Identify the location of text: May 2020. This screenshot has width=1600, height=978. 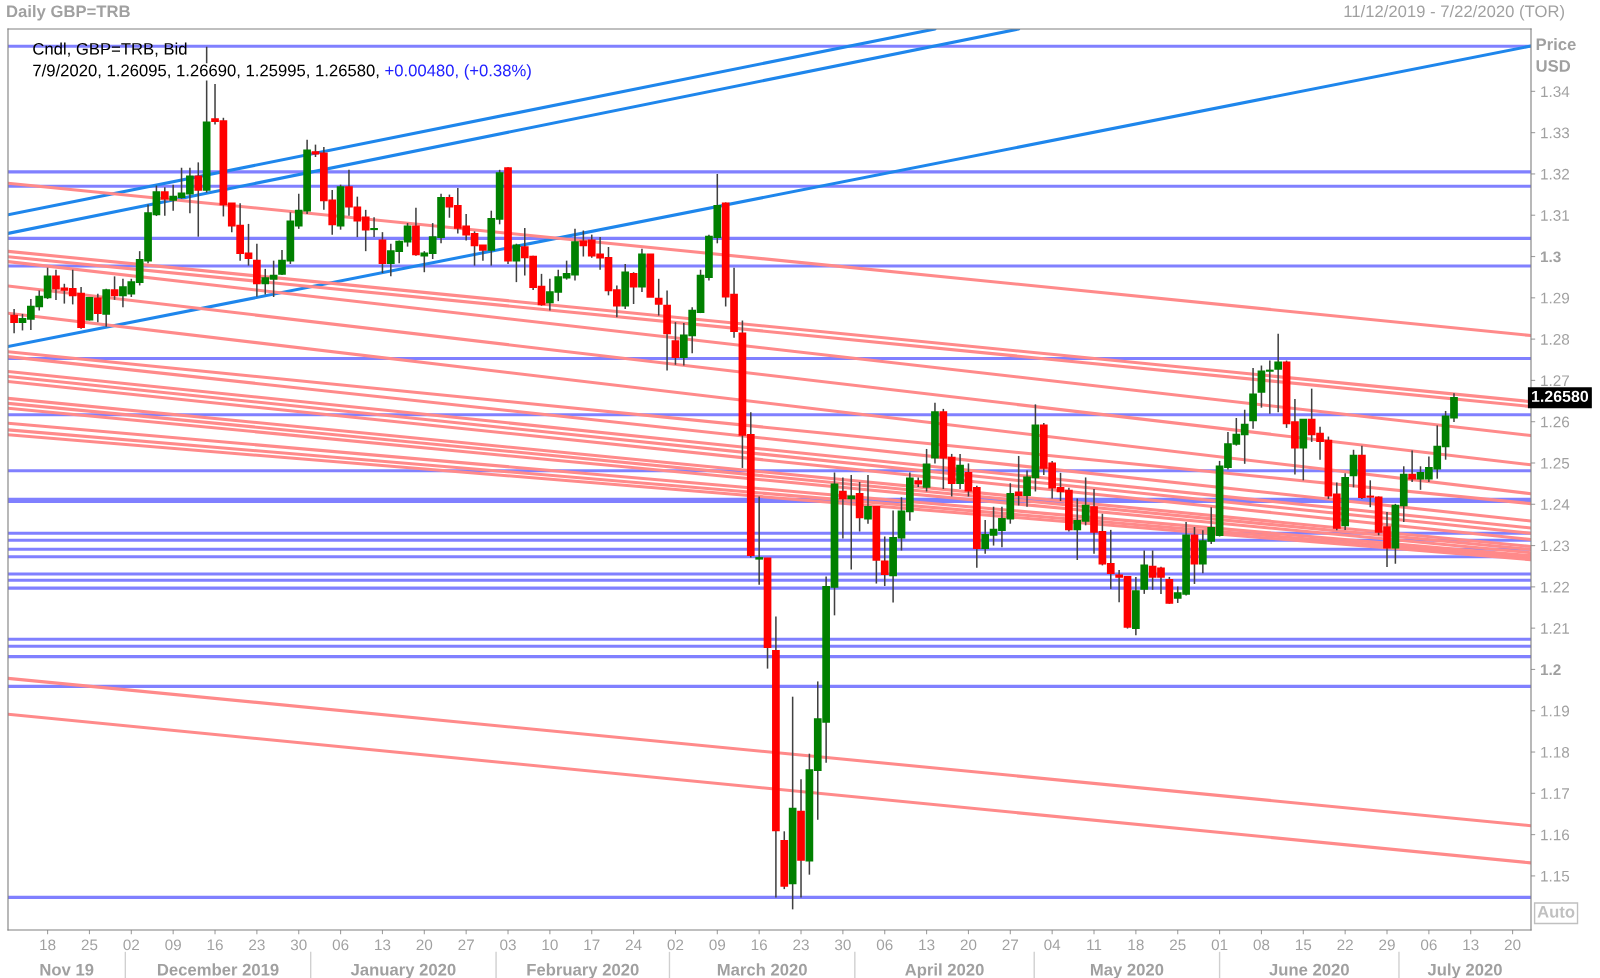
(1127, 970).